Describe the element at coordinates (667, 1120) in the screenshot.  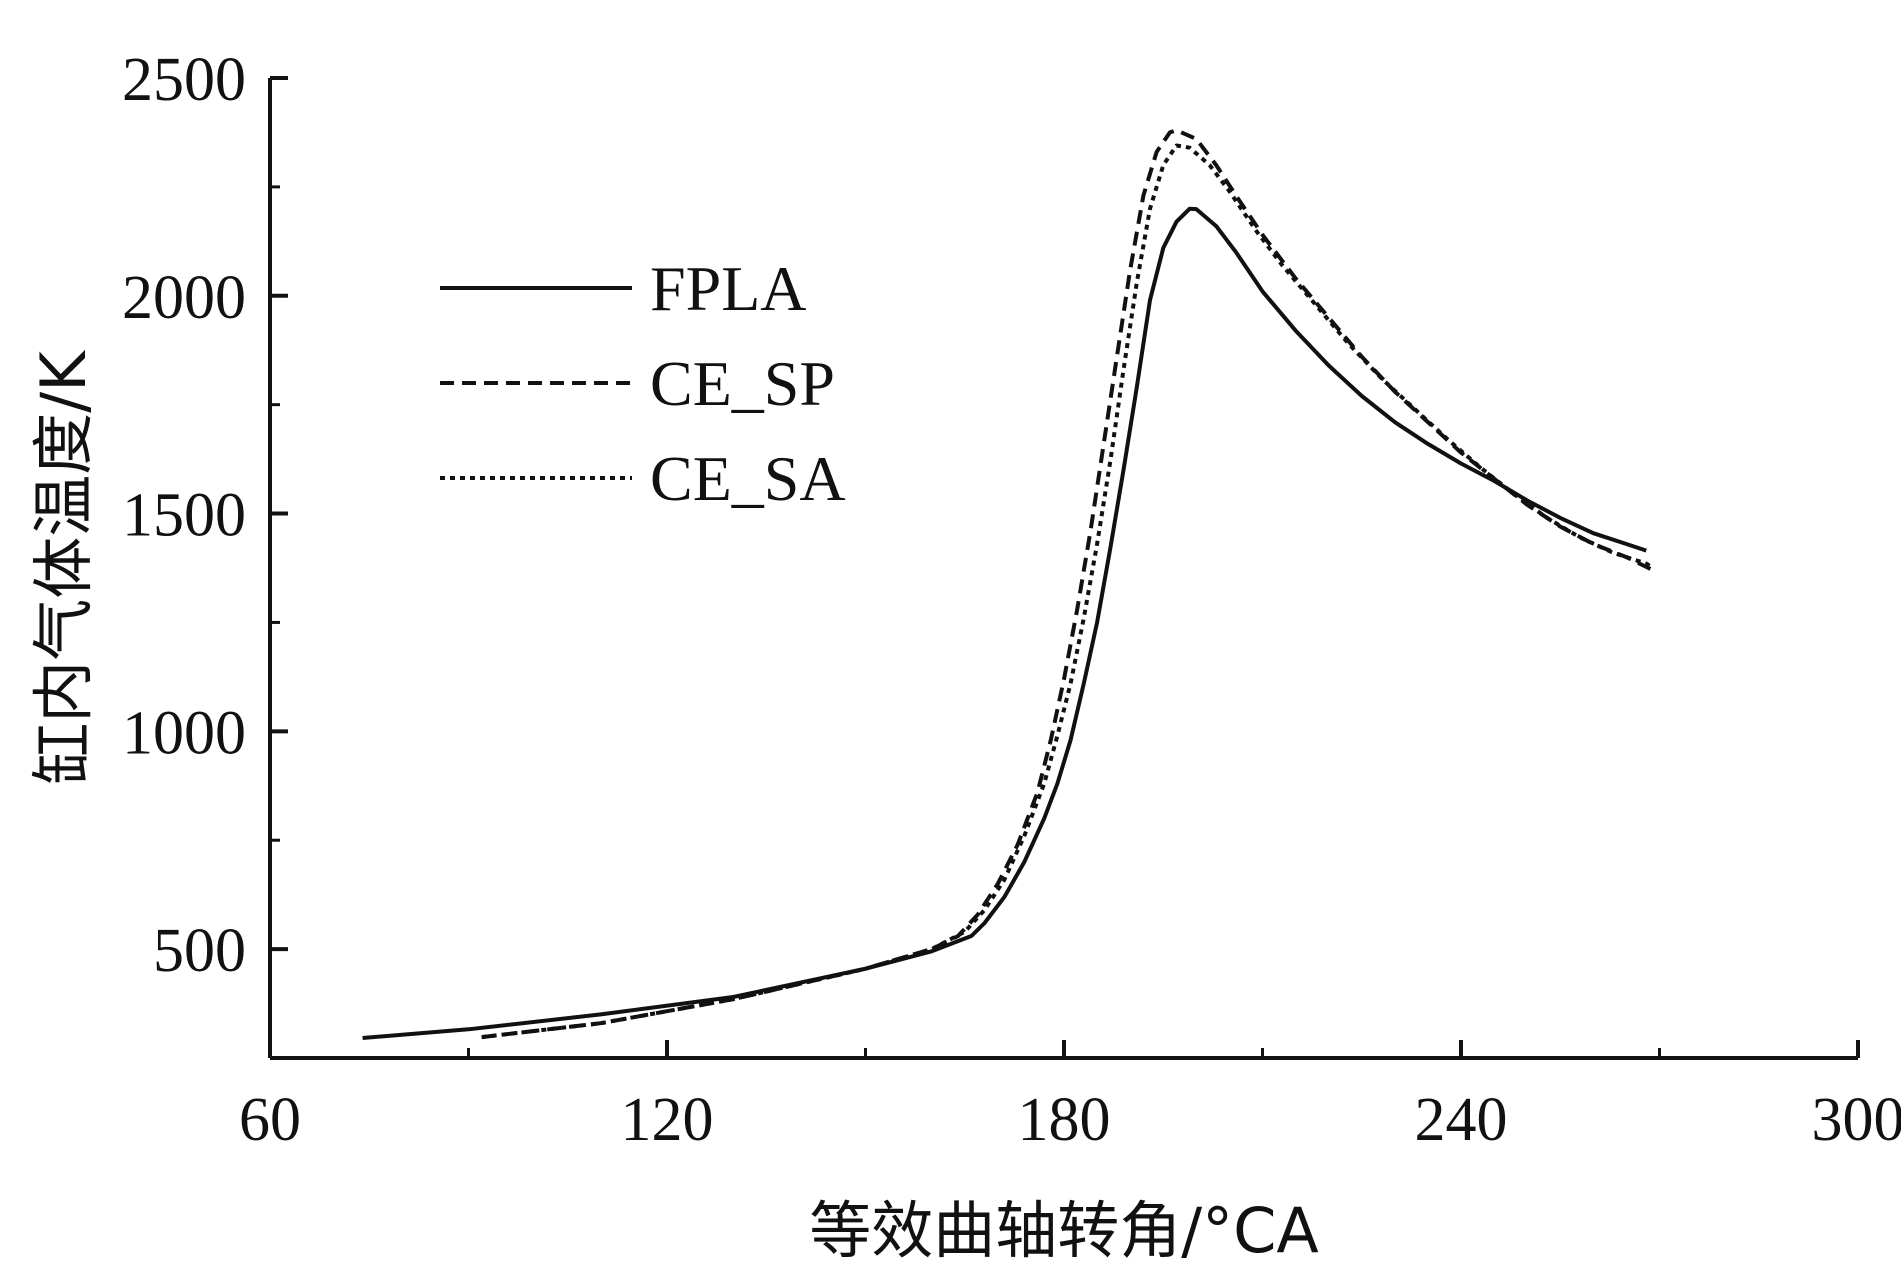
I see `x-tick-label: 120` at that location.